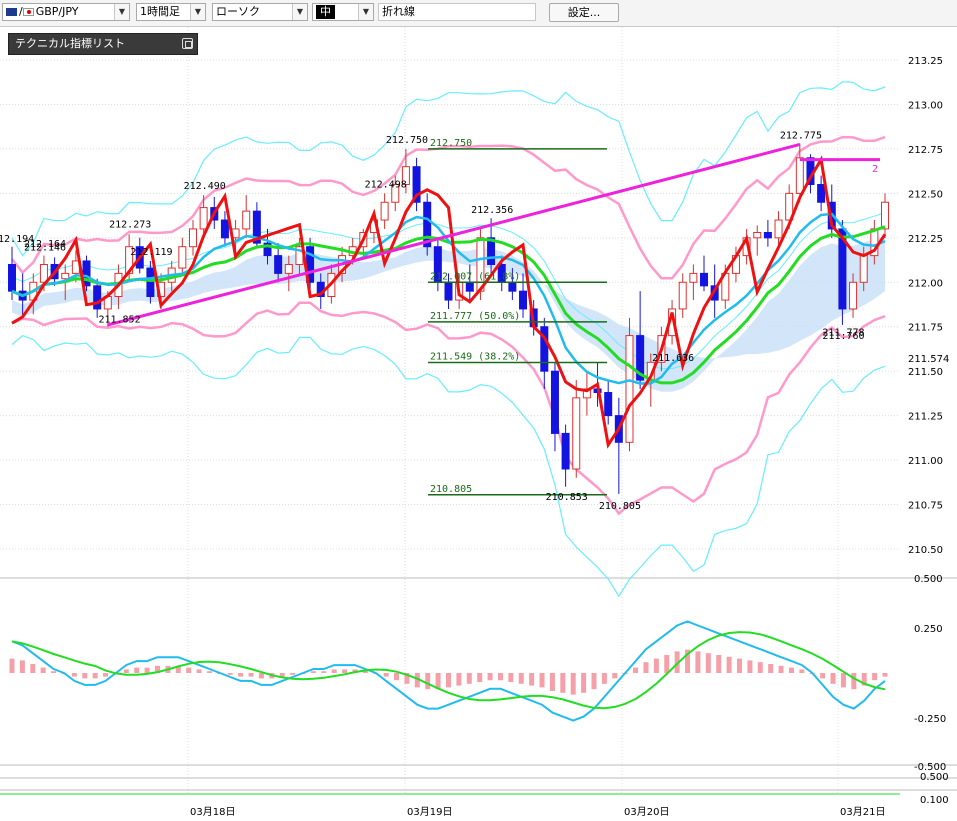 This screenshot has height=821, width=957. I want to click on timeframe-select: 1時間足 ▼, so click(171, 12).